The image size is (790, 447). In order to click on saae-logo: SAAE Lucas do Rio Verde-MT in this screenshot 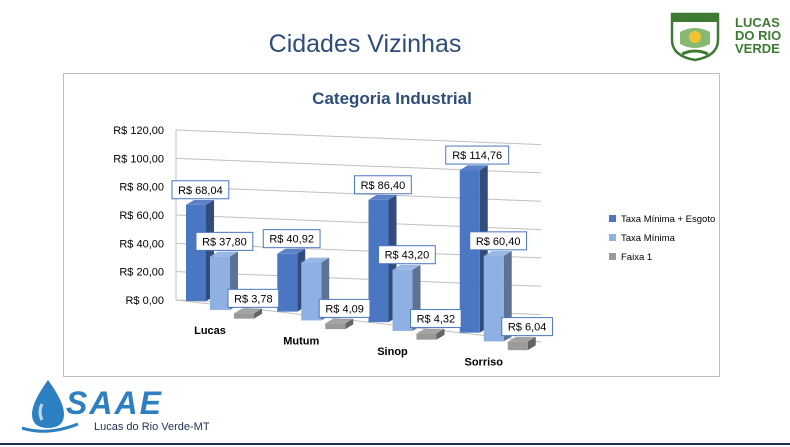, I will do `click(116, 406)`.